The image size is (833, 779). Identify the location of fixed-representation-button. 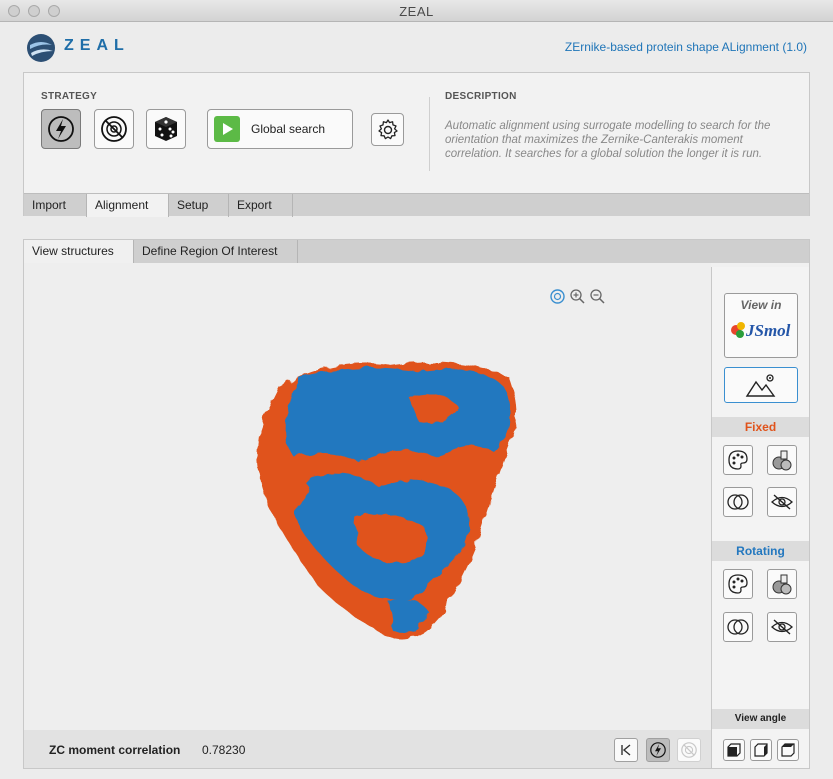
(782, 460).